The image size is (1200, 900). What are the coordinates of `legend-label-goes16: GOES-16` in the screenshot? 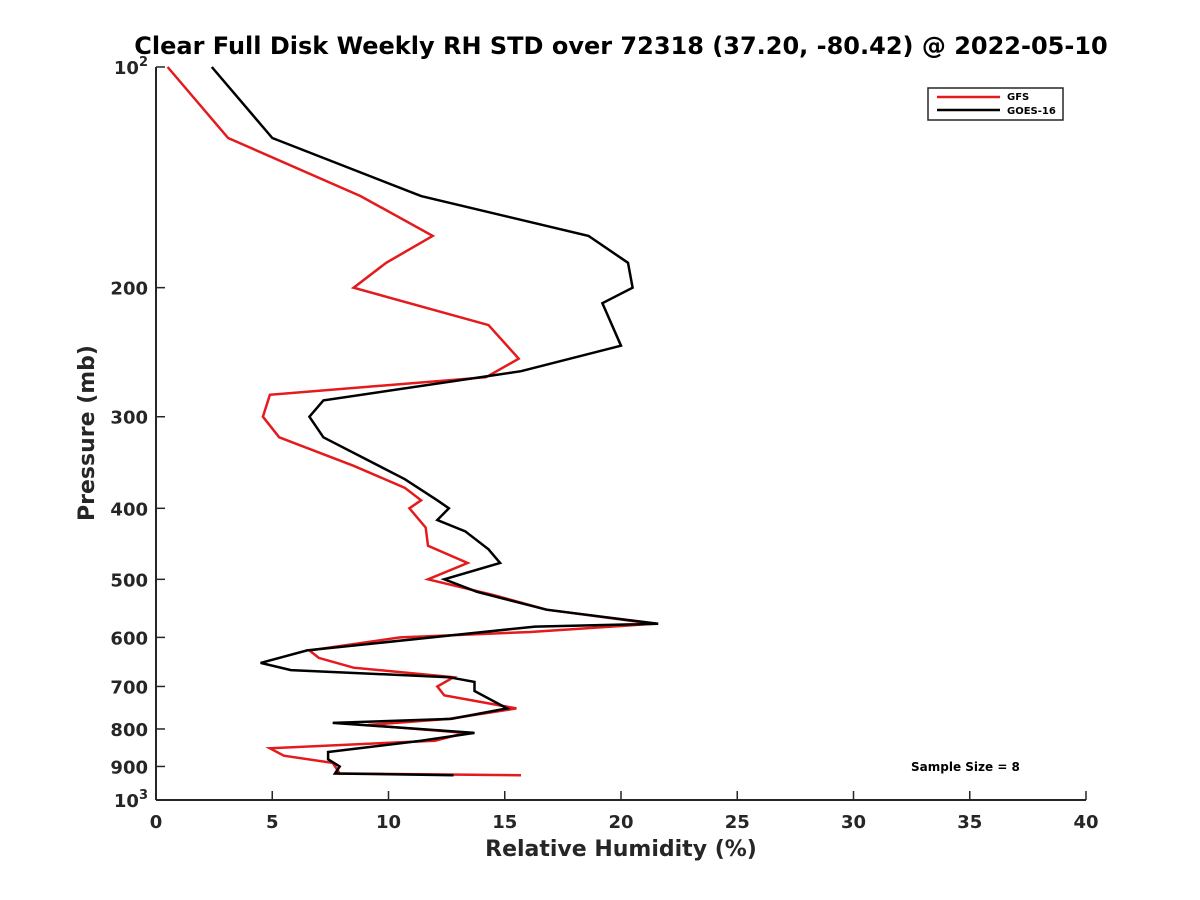 It's located at (1031, 111).